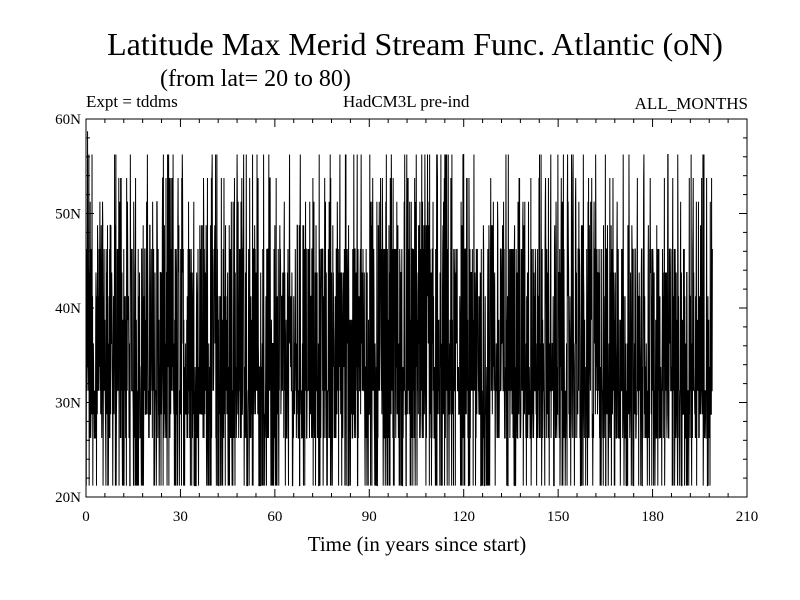  I want to click on y-tick-label: 40N, so click(68, 309).